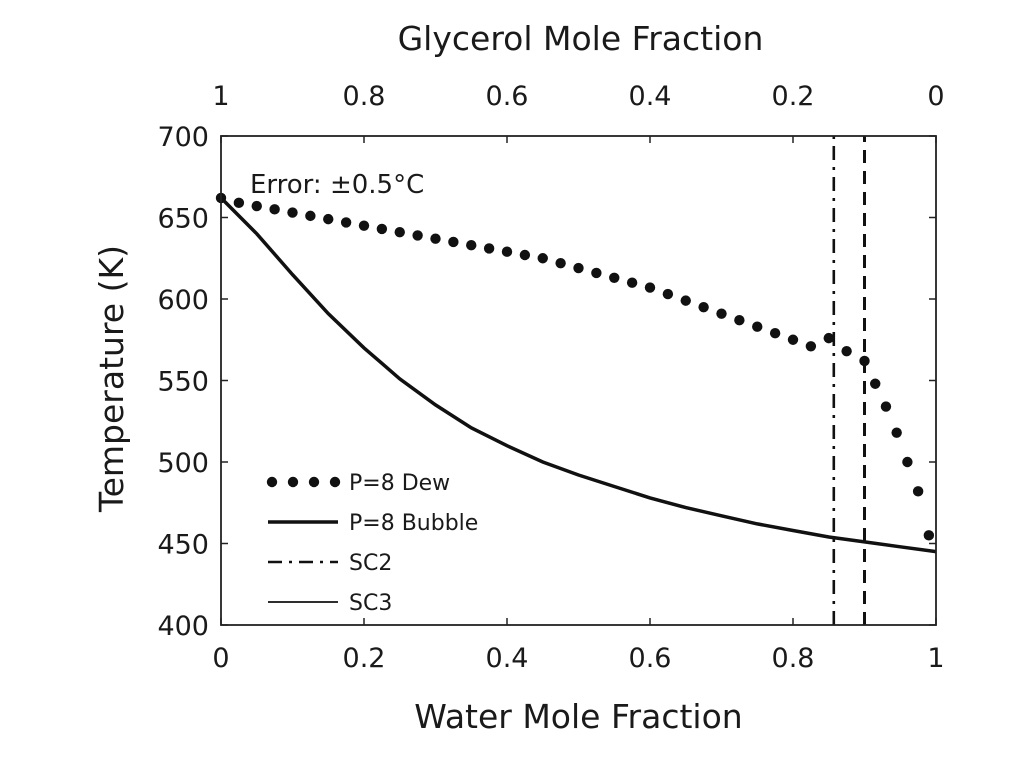 Image resolution: width=1023 pixels, height=761 pixels. I want to click on y-tick-label: 600, so click(183, 300).